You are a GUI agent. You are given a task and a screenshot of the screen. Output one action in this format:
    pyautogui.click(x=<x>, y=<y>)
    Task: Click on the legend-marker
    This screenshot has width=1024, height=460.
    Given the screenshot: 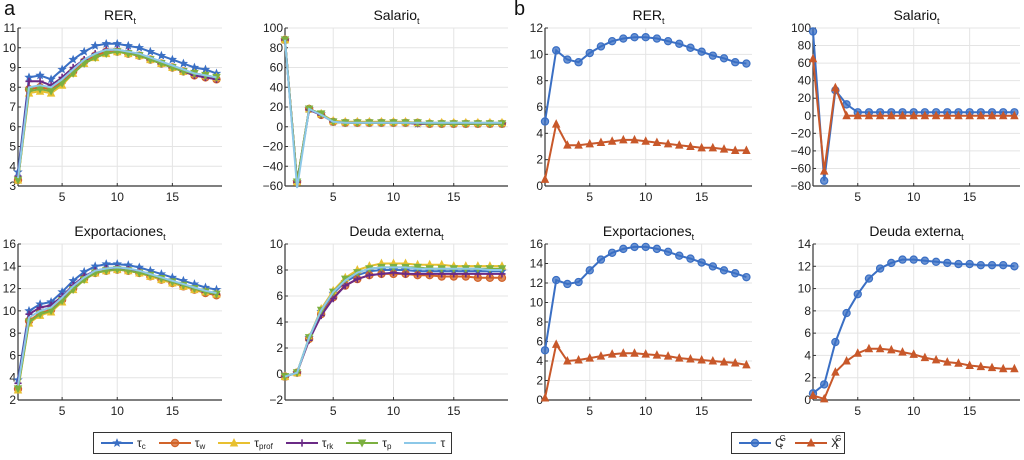 What is the action you would take?
    pyautogui.click(x=811, y=442)
    